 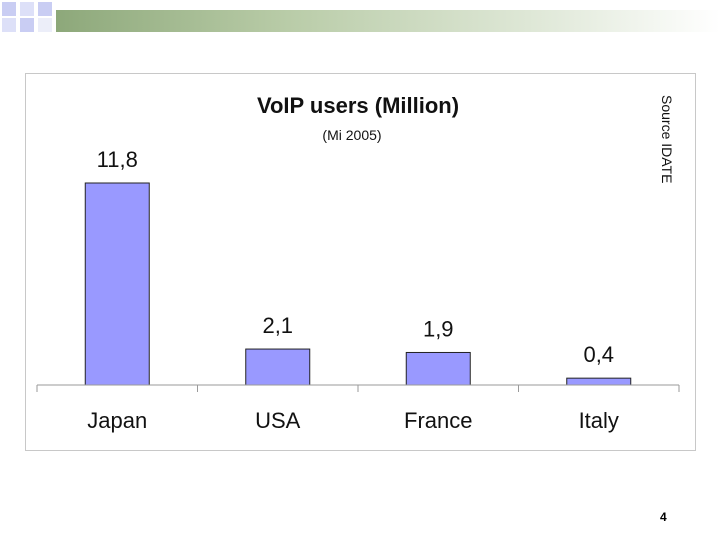 What do you see at coordinates (358, 388) in the screenshot?
I see `x-axis-ticks` at bounding box center [358, 388].